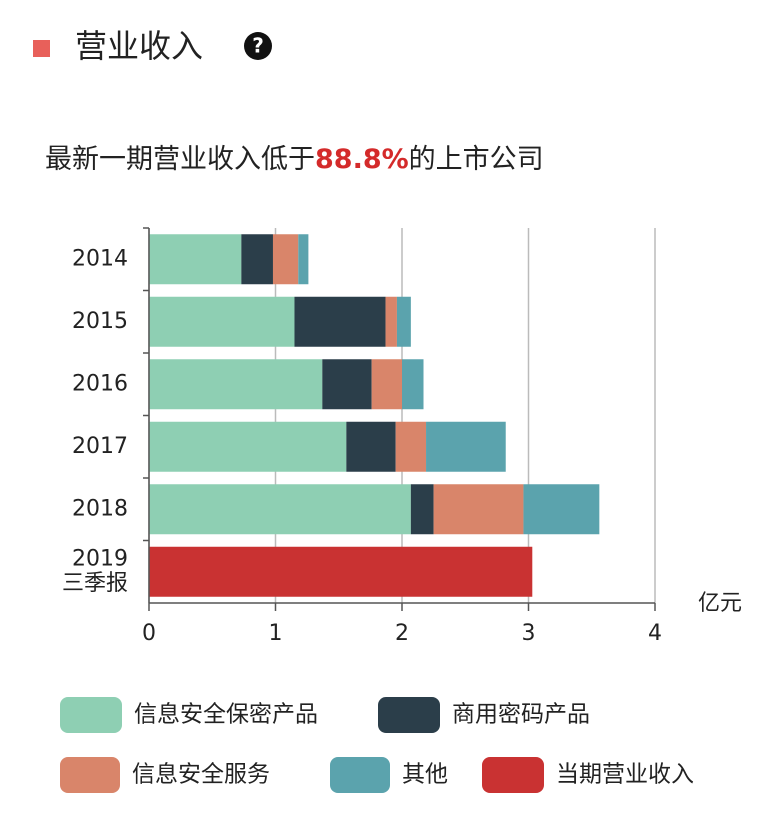 The image size is (775, 821). I want to click on x-tick-label: 3, so click(529, 633).